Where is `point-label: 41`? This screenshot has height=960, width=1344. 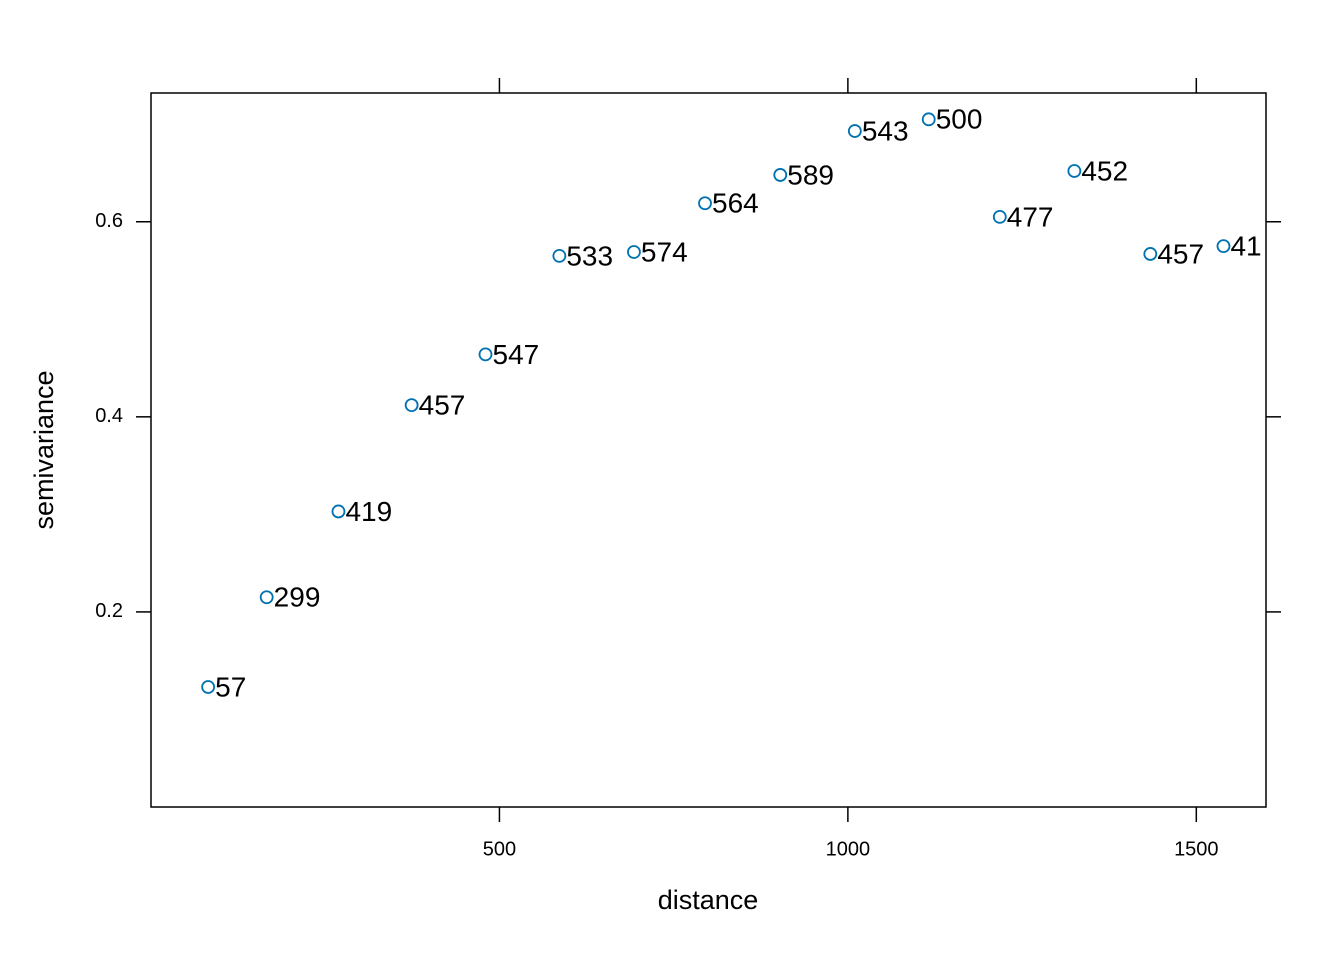 point-label: 41 is located at coordinates (1245, 246).